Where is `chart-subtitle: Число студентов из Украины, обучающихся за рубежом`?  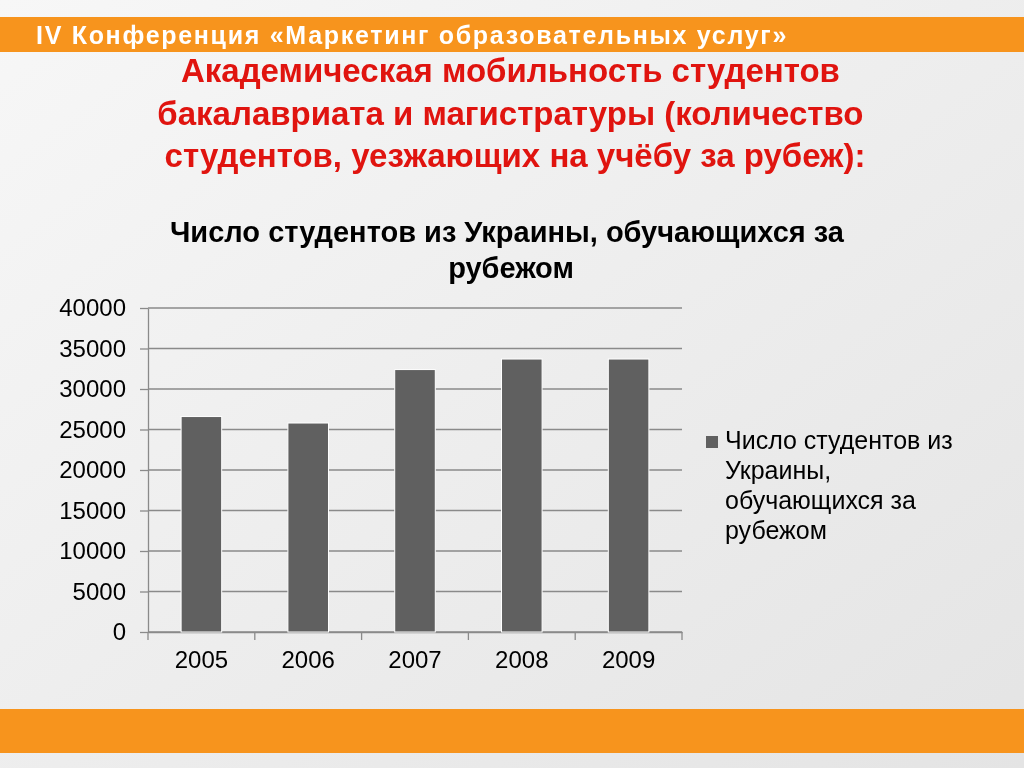
chart-subtitle: Число студентов из Украины, обучающихся за рубежом is located at coordinates (511, 250).